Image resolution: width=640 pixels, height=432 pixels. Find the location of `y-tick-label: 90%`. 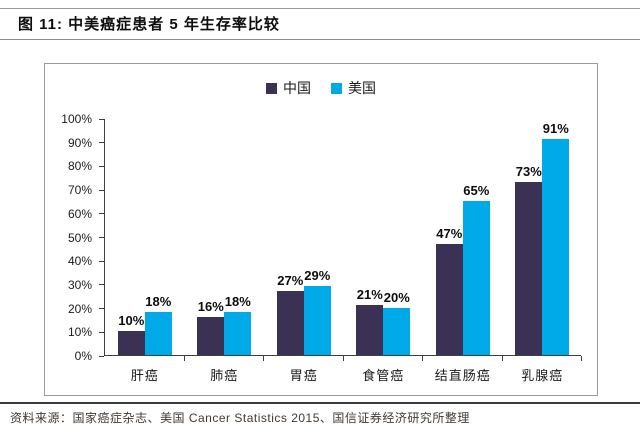

y-tick-label: 90% is located at coordinates (79, 142).